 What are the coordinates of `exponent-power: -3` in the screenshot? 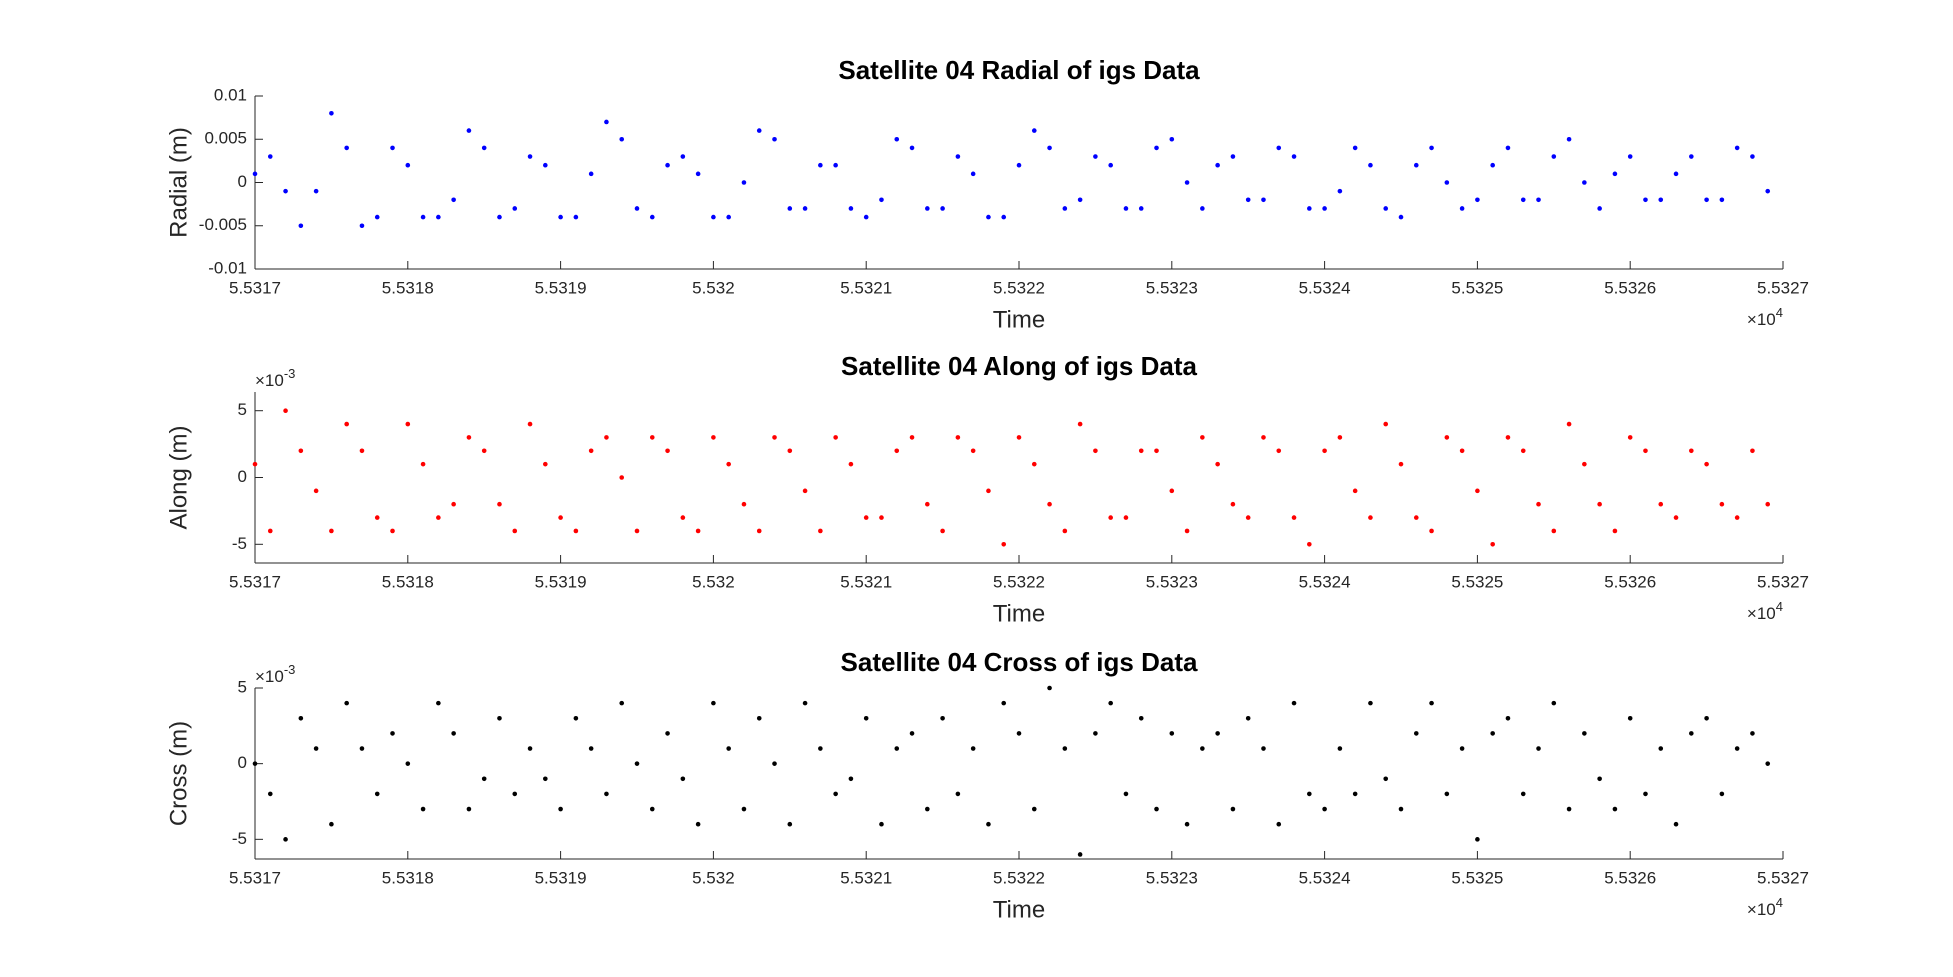 It's located at (290, 373).